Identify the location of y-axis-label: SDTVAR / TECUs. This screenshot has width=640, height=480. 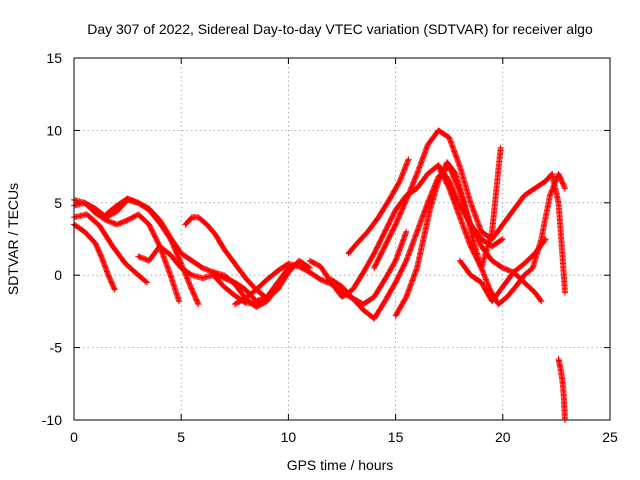
(13, 239).